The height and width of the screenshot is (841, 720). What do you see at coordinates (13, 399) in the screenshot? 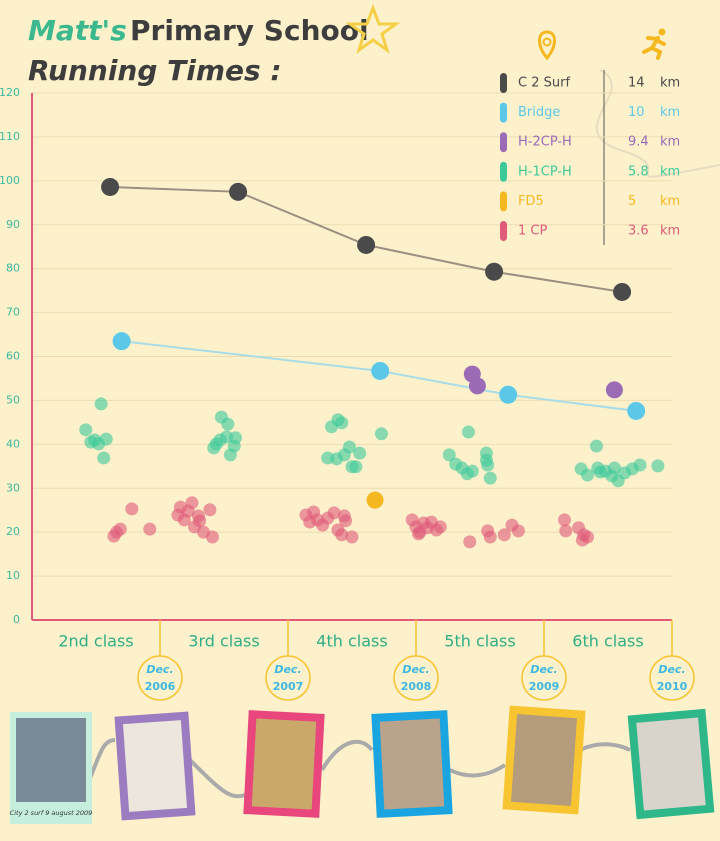
I see `y-tick-label: 50` at bounding box center [13, 399].